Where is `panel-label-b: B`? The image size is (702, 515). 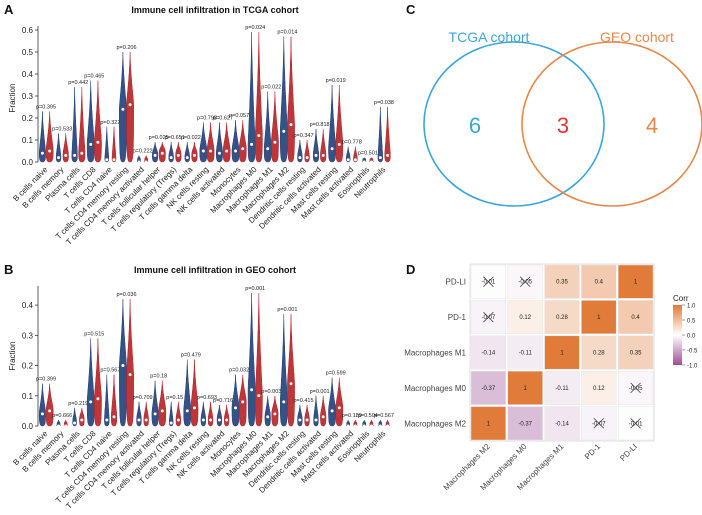
panel-label-b: B is located at coordinates (8, 269).